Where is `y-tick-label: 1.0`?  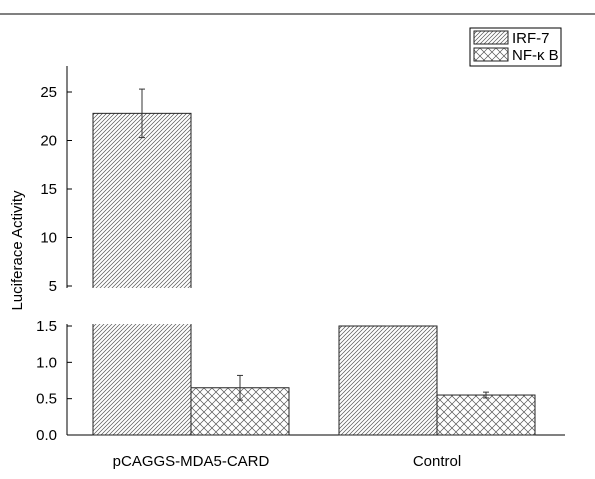
y-tick-label: 1.0 is located at coordinates (46, 362).